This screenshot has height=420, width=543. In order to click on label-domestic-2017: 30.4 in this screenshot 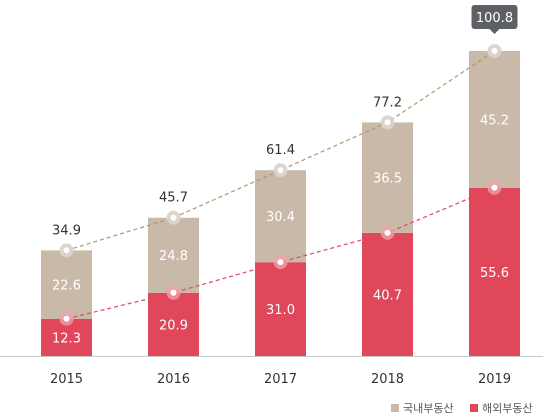, I will do `click(280, 217)`.